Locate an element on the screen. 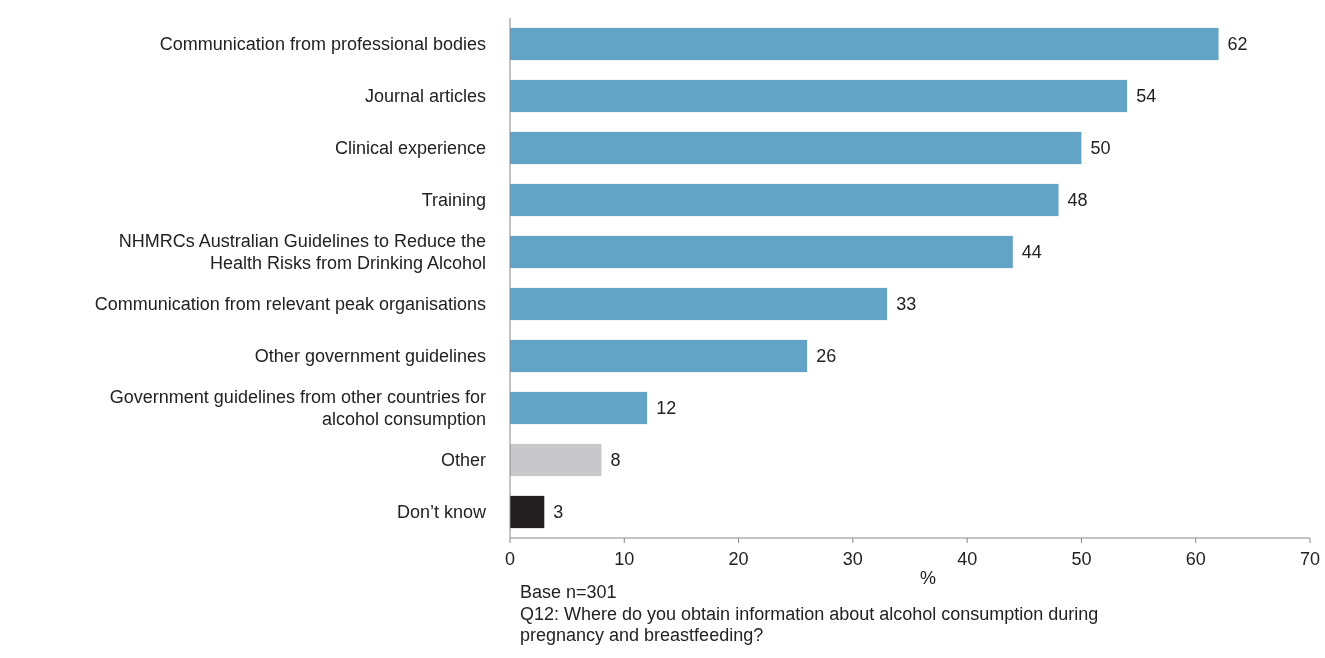  y-tick-label: Journal articles is located at coordinates (425, 96).